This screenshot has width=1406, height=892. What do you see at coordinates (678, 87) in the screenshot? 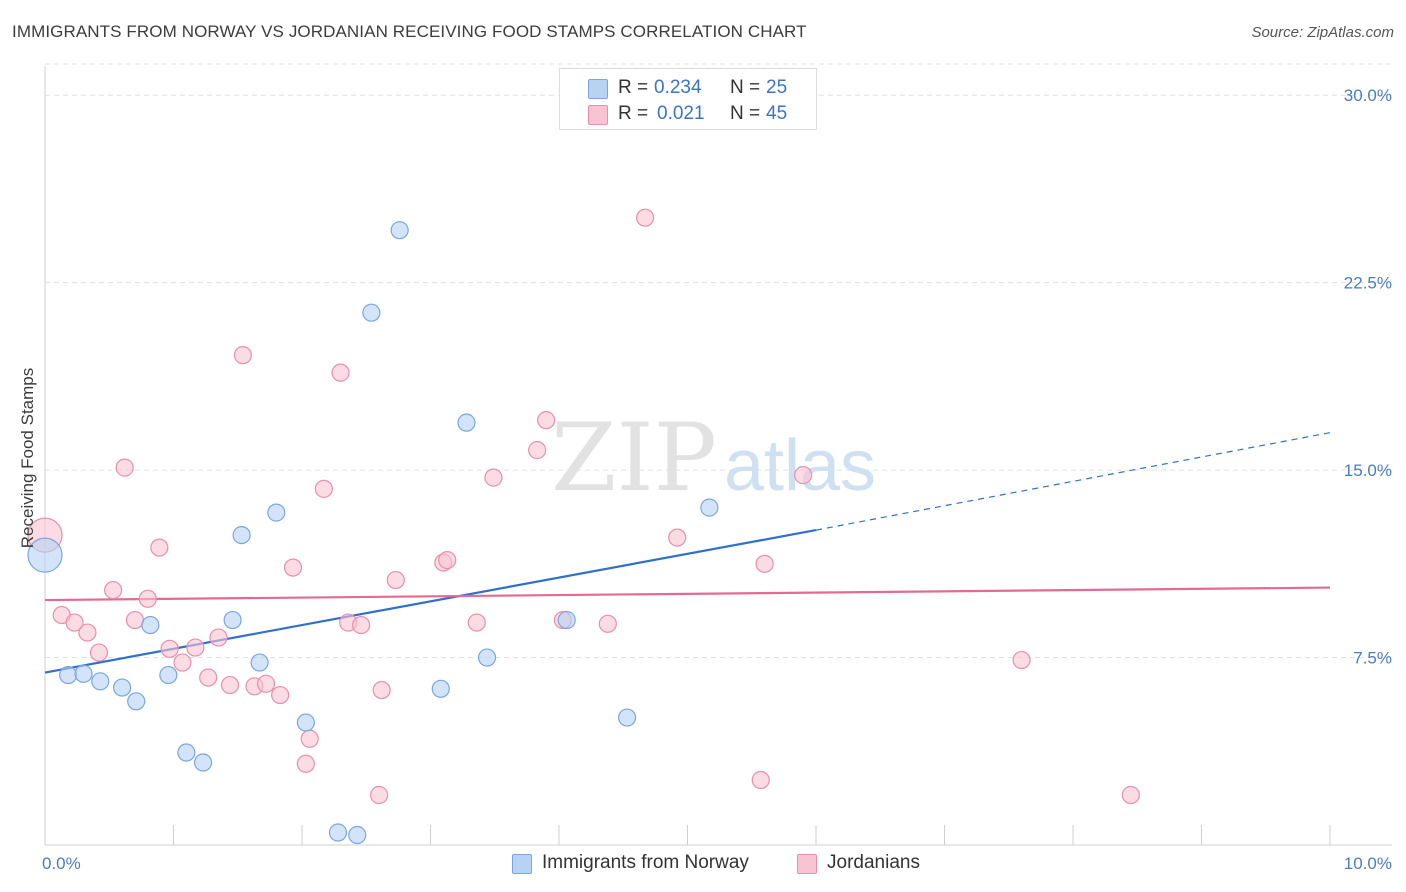
I see `r-value: 0.234` at bounding box center [678, 87].